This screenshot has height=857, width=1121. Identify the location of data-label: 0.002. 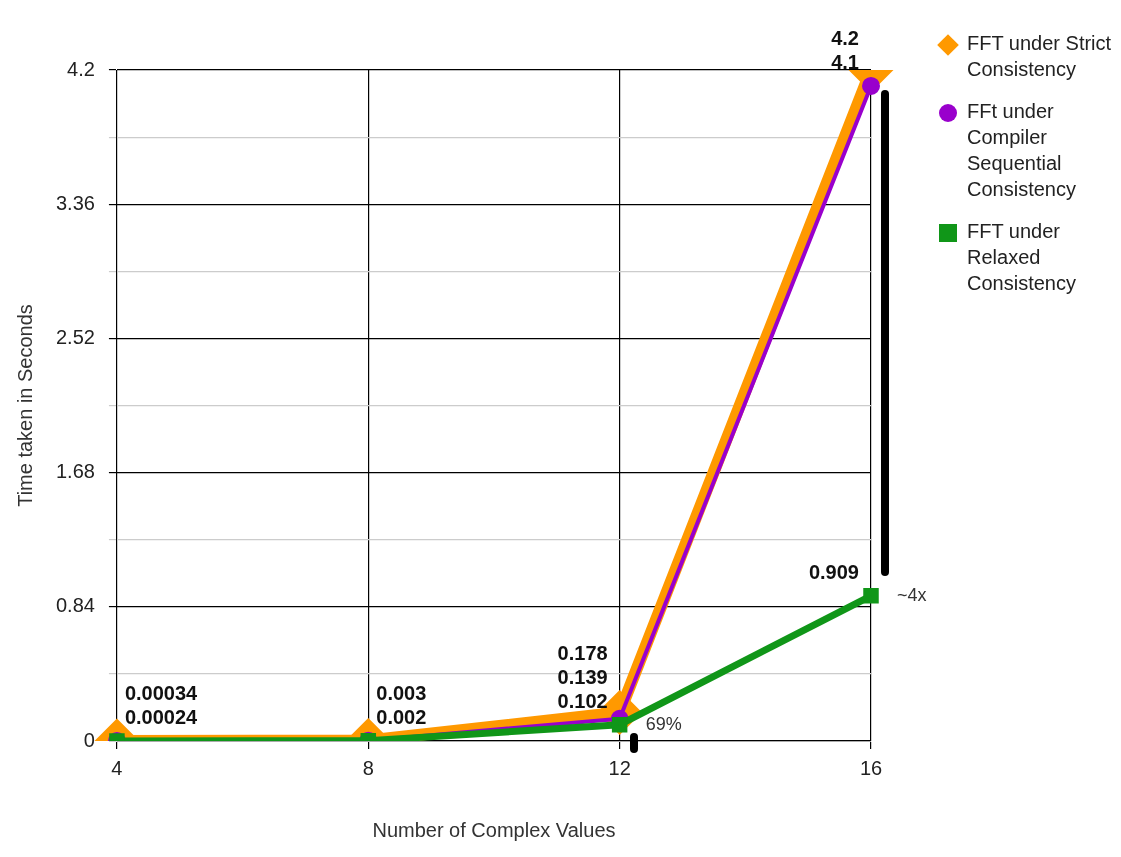
(401, 717).